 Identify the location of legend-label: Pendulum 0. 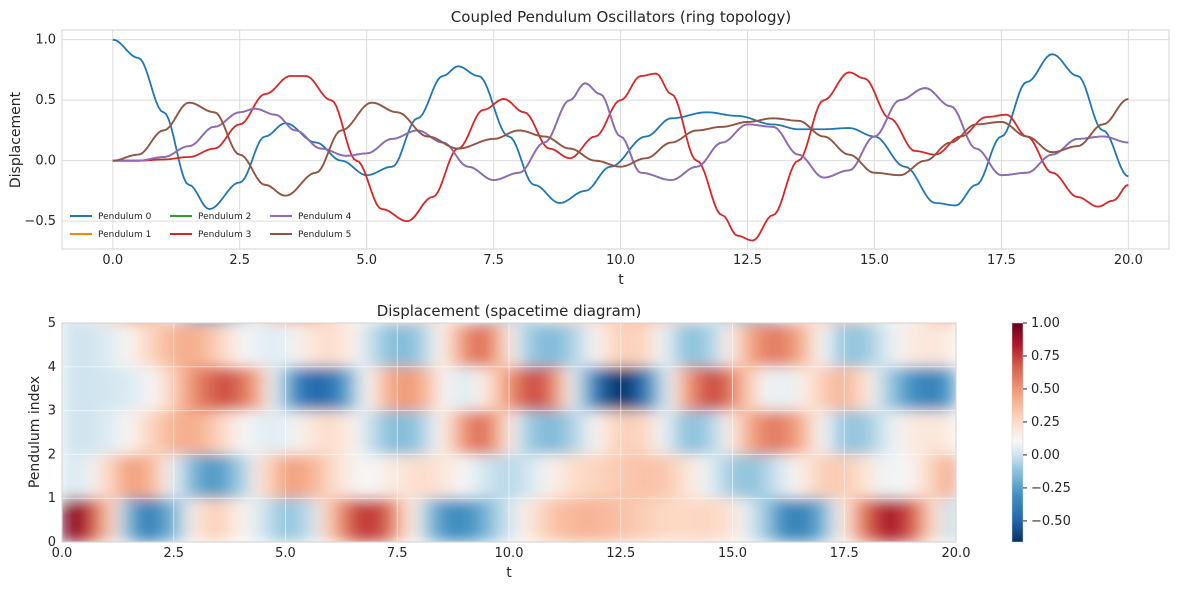
(125, 217).